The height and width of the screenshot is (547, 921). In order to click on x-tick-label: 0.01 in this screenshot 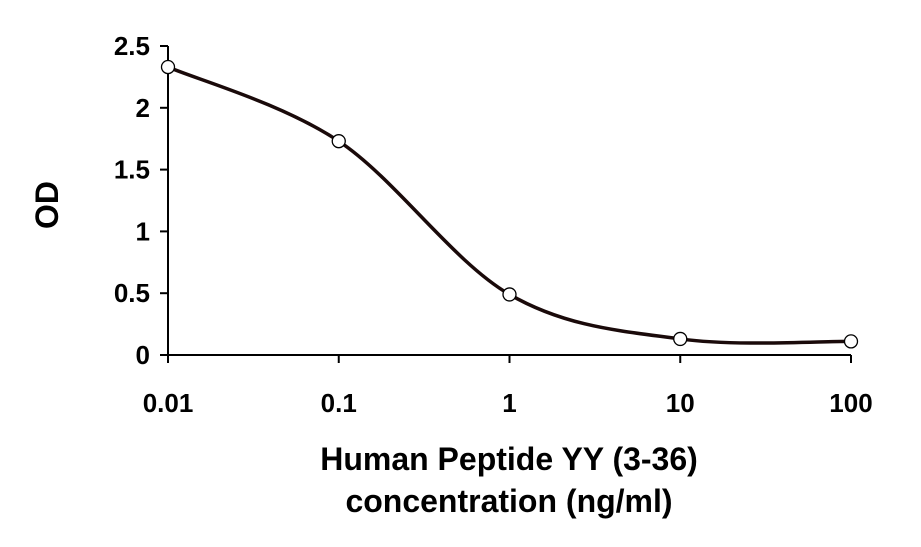, I will do `click(168, 403)`.